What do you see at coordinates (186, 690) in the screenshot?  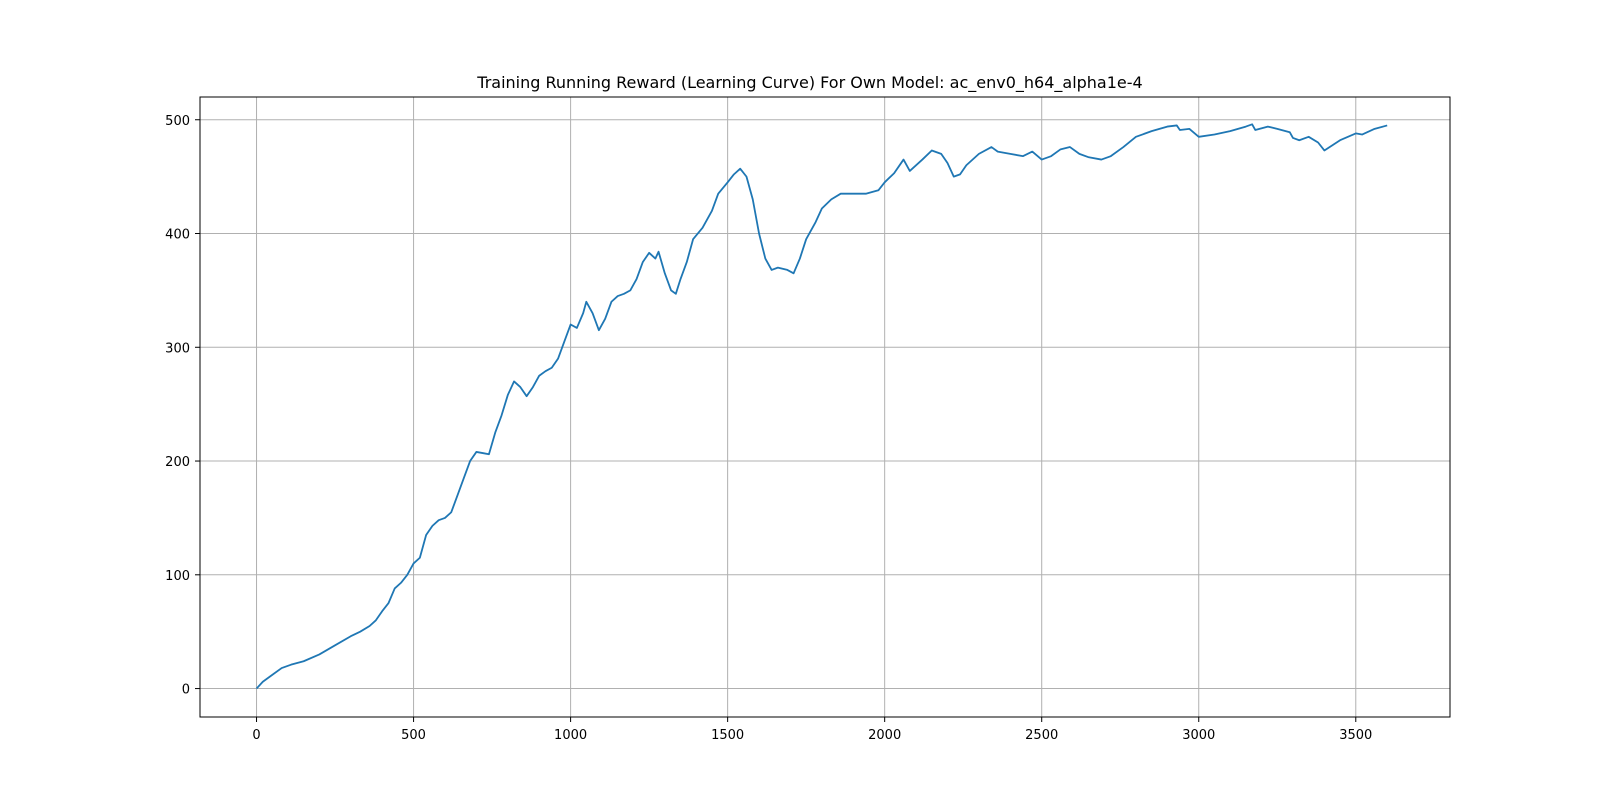 I see `y-tick-label: 0` at bounding box center [186, 690].